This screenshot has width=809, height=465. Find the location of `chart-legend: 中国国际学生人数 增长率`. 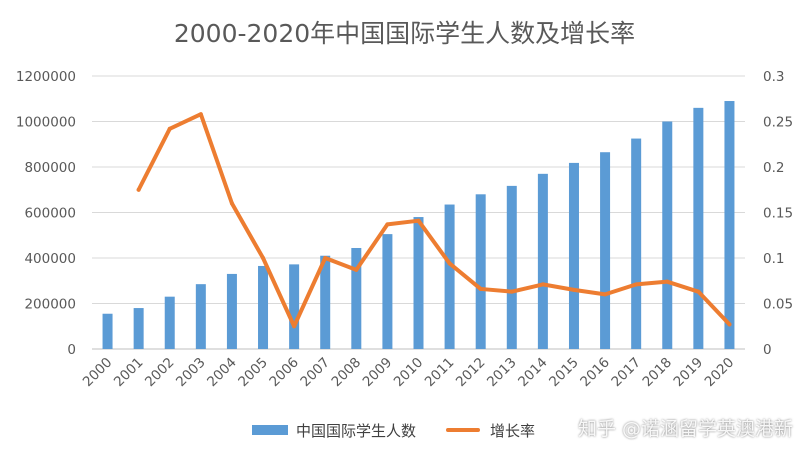

chart-legend: 中国国际学生人数 增长率 is located at coordinates (408, 430).